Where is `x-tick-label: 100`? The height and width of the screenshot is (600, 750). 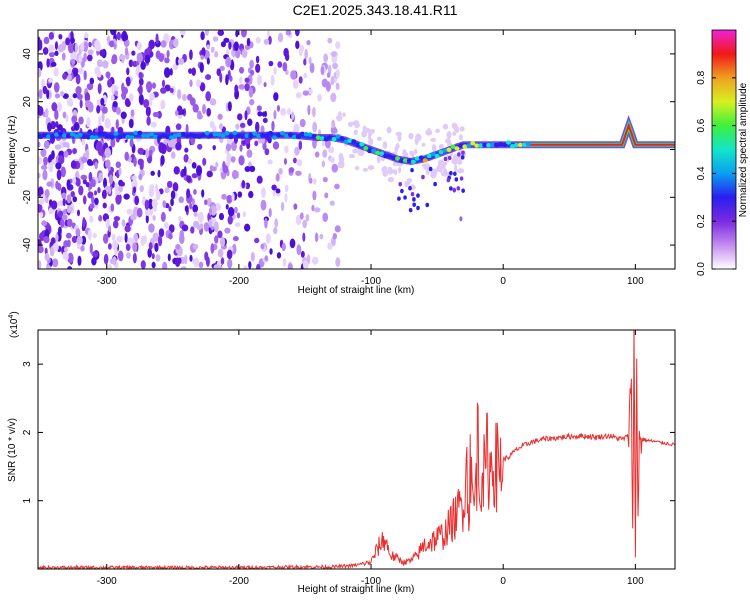
x-tick-label: 100 is located at coordinates (635, 281).